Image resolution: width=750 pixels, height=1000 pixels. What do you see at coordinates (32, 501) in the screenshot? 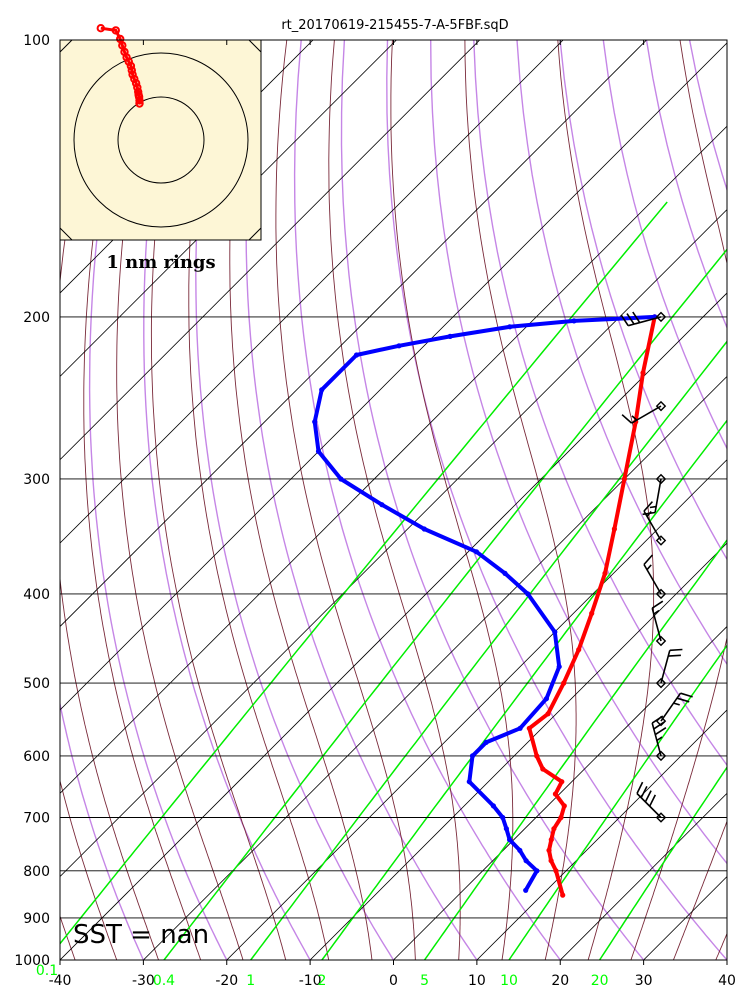
I see `pressure-axis: 100 200 300 400 500 600 700 800 900 1000` at bounding box center [32, 501].